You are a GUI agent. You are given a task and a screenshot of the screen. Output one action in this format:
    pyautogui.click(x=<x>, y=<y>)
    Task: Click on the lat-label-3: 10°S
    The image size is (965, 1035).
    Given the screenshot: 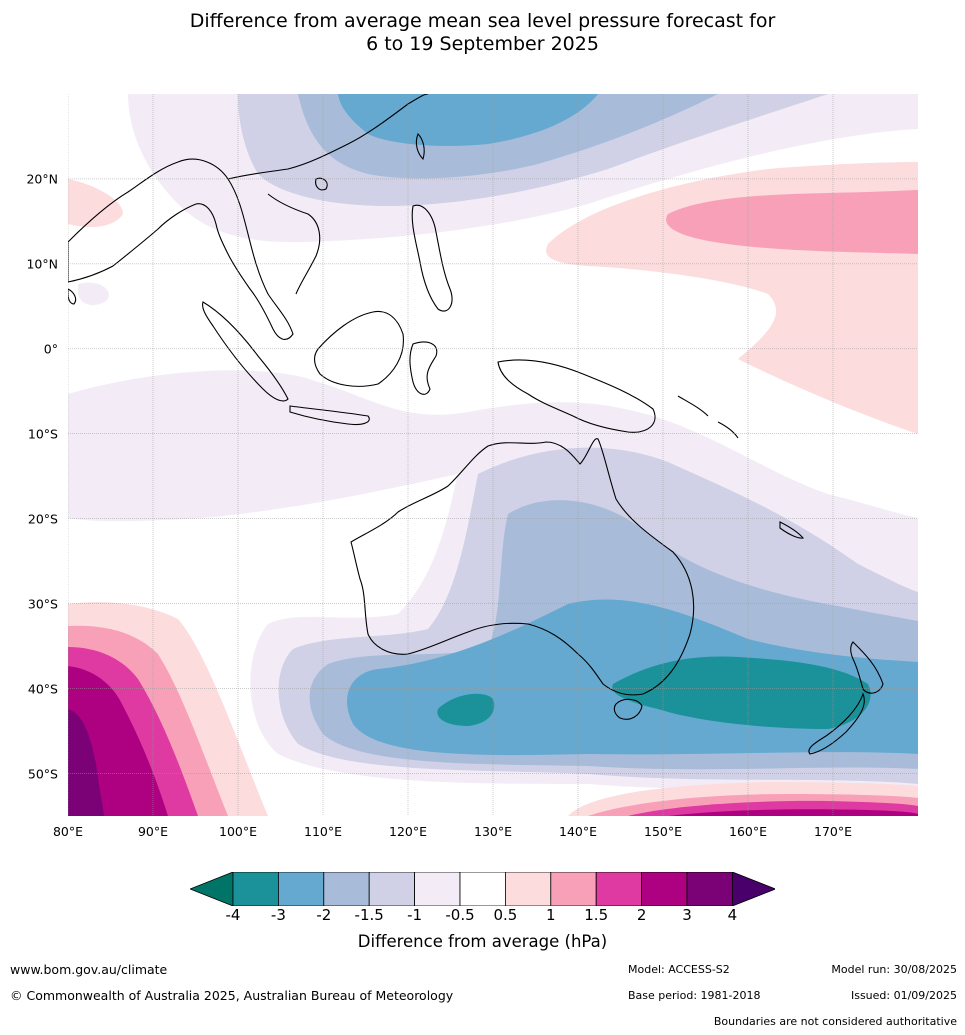 What is the action you would take?
    pyautogui.click(x=42, y=434)
    